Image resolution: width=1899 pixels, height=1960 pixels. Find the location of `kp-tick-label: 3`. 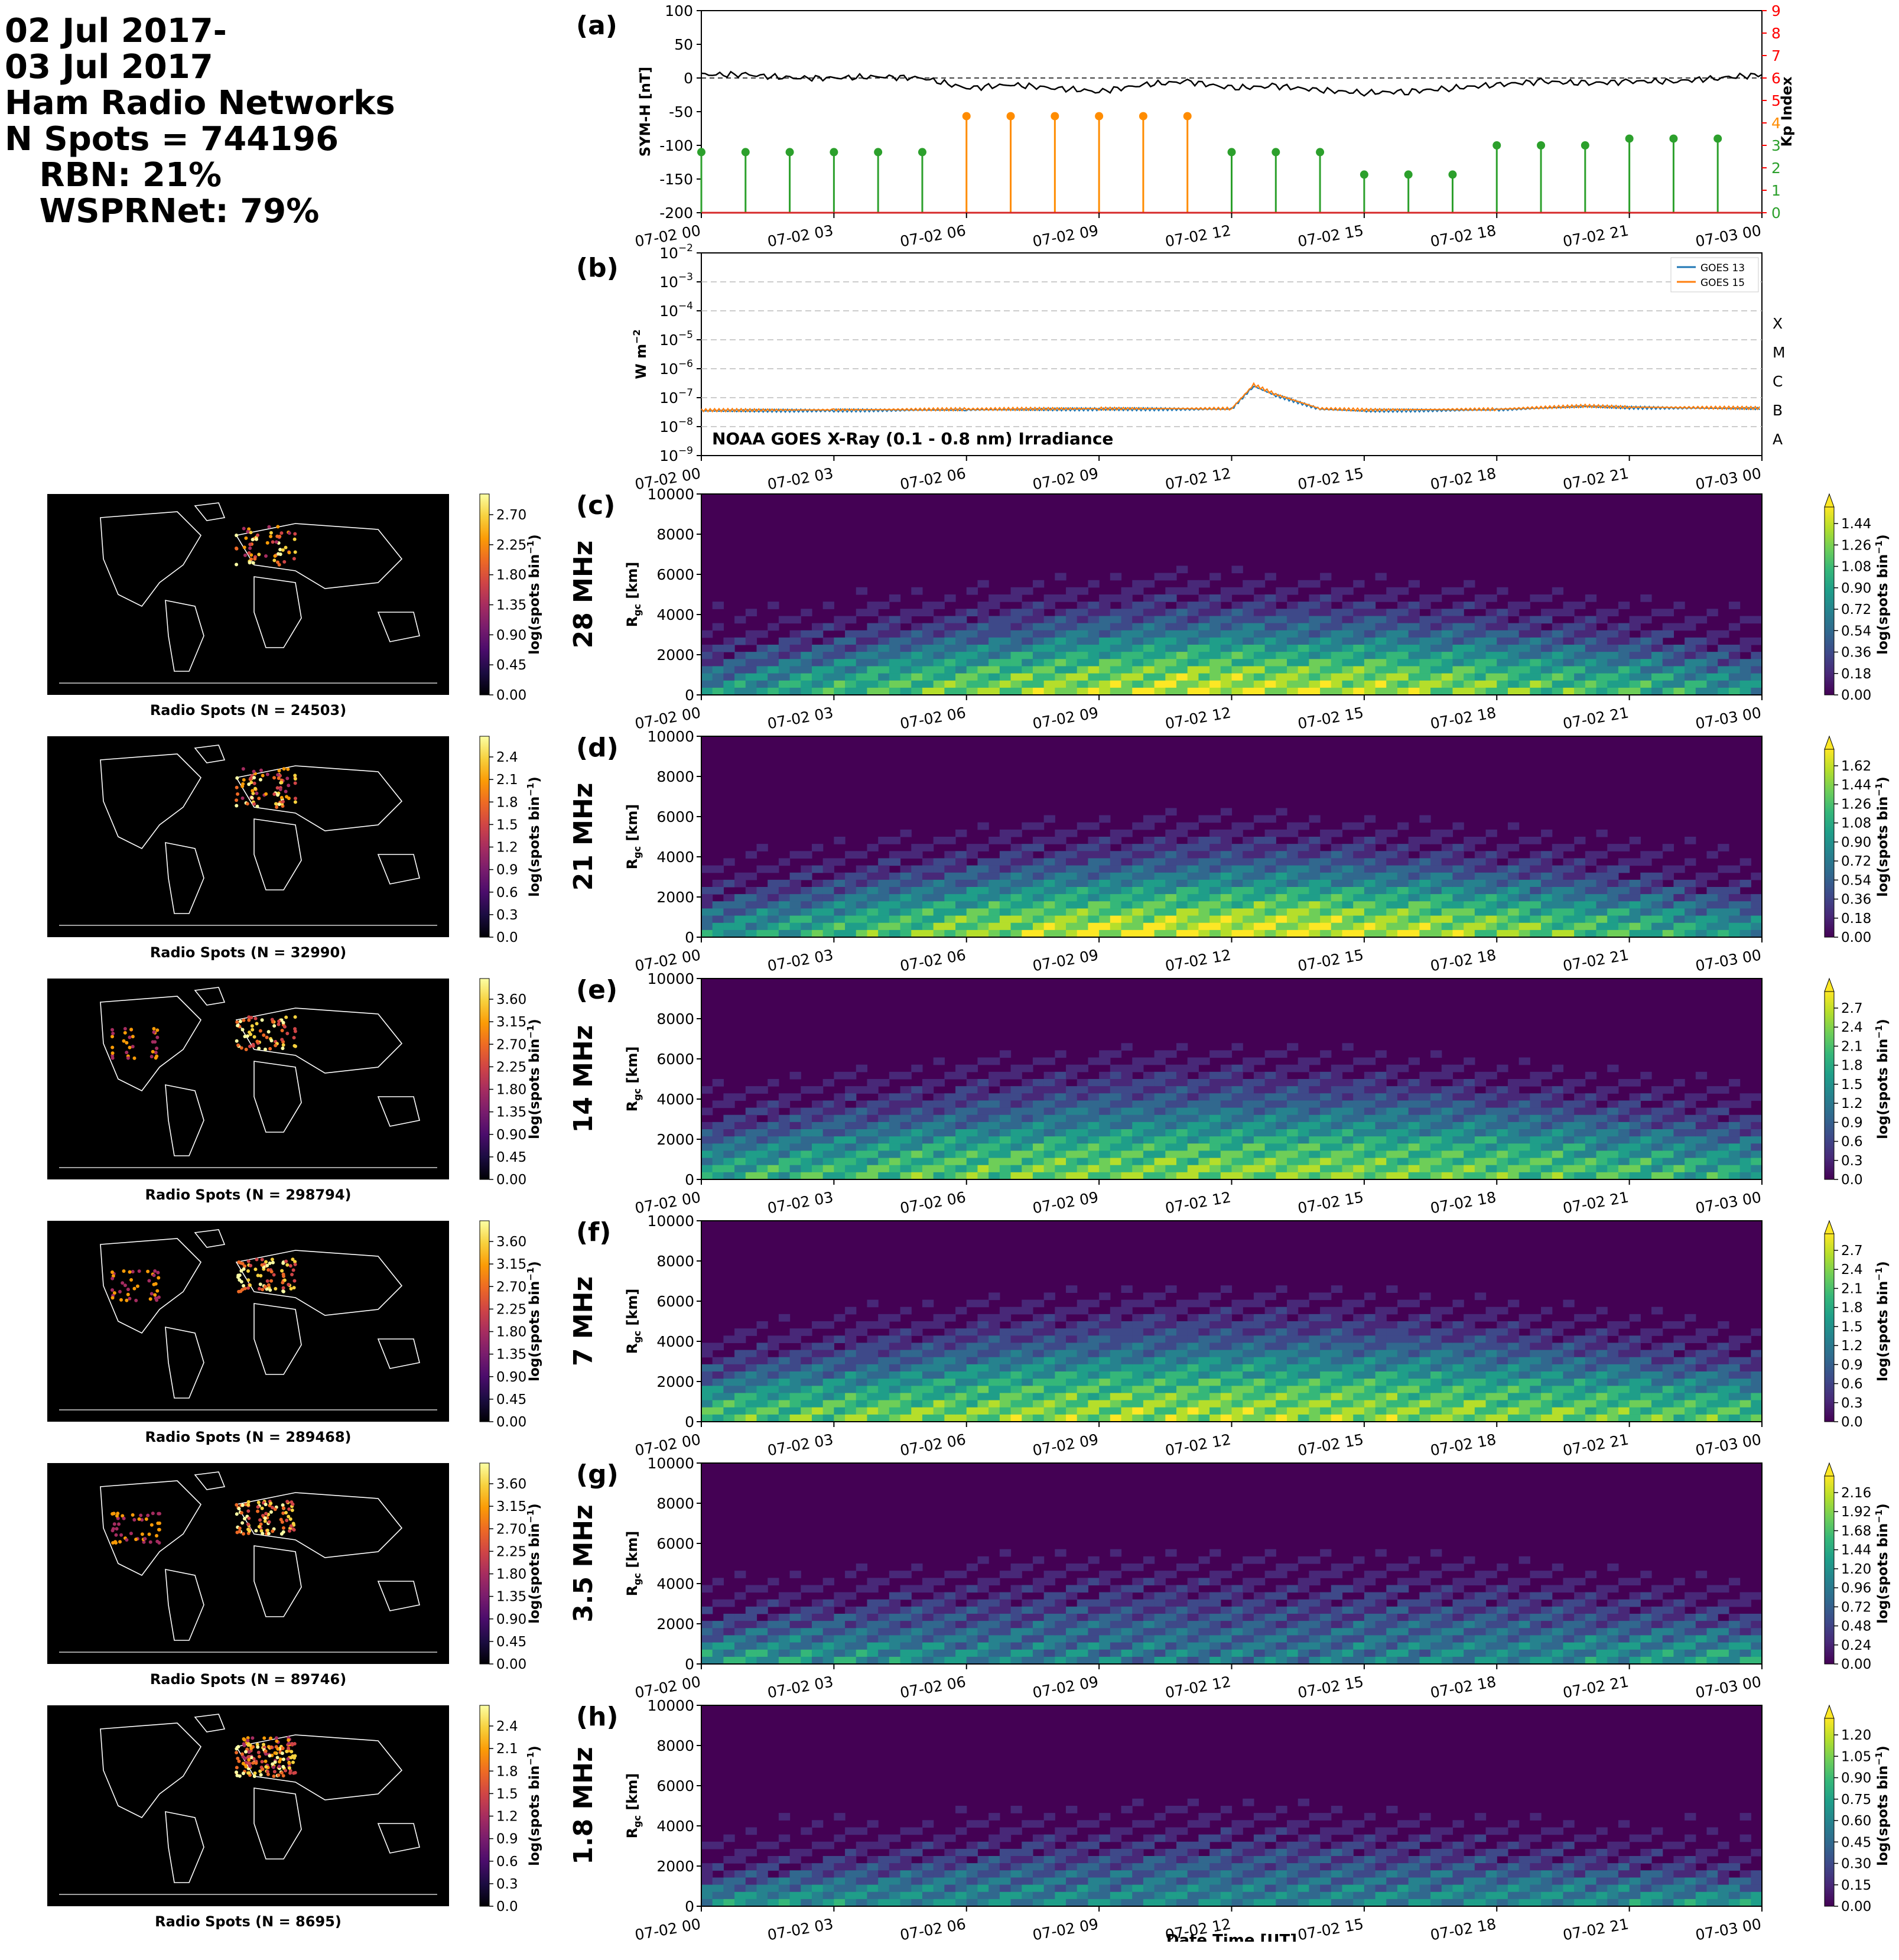

kp-tick-label: 3 is located at coordinates (1776, 145).